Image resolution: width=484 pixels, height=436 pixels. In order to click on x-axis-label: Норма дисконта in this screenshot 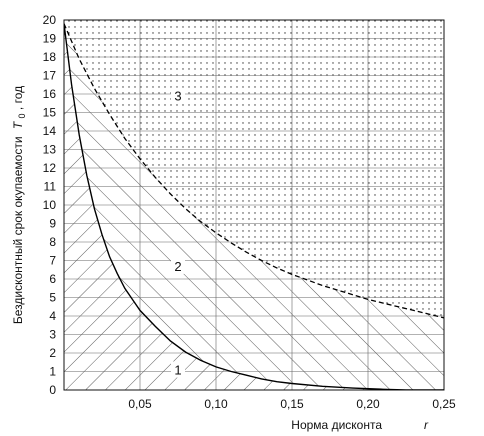, I will do `click(336, 425)`.